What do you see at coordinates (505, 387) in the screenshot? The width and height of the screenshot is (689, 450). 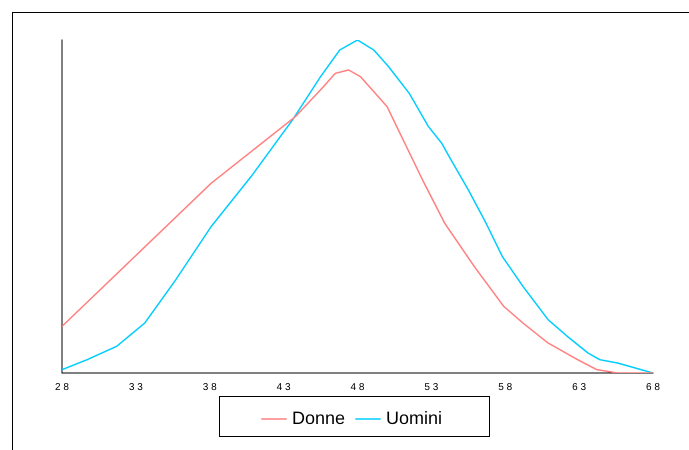 I see `x-tick-label: 5 8` at bounding box center [505, 387].